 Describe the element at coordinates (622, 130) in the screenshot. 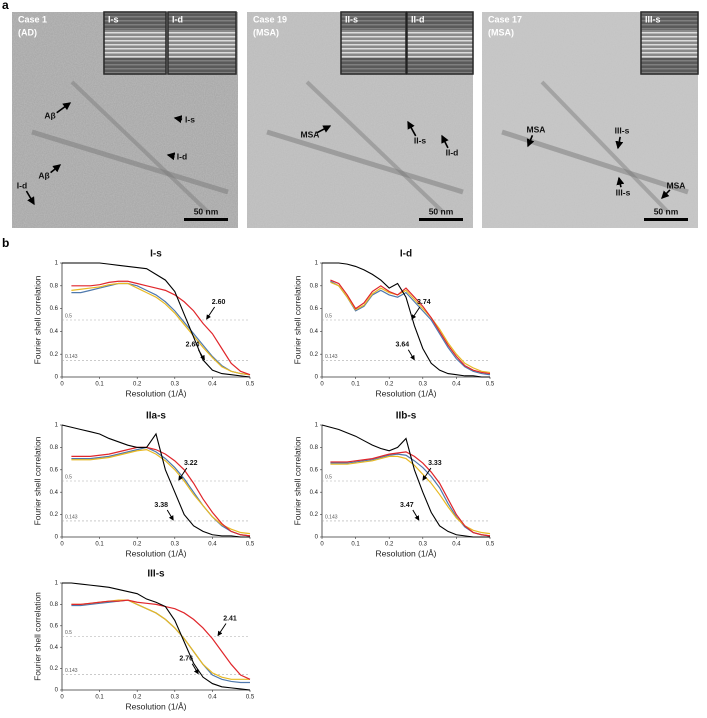

I see `feature-label: III-s` at that location.